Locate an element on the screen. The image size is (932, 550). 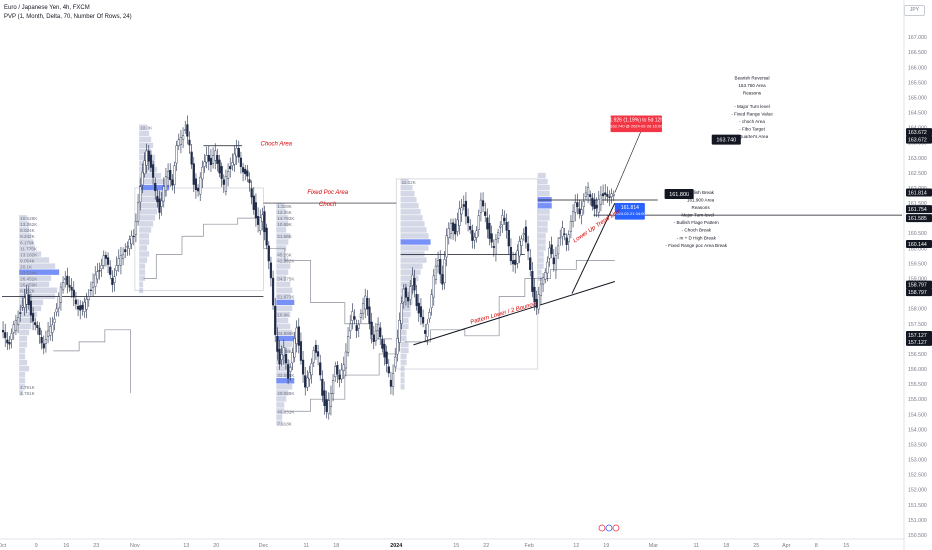
annotation-8: - Major Turn level is located at coordinates (697, 215).